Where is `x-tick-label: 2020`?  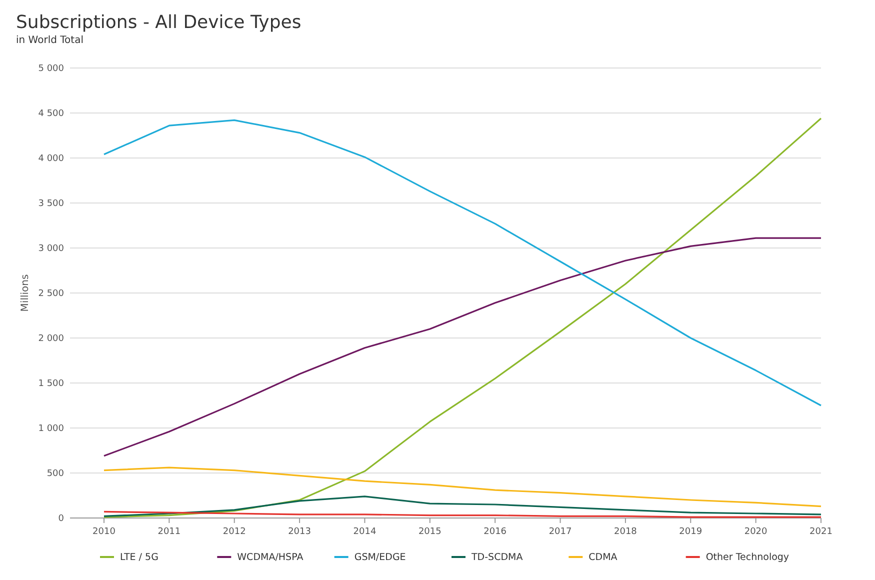 x-tick-label: 2020 is located at coordinates (756, 532).